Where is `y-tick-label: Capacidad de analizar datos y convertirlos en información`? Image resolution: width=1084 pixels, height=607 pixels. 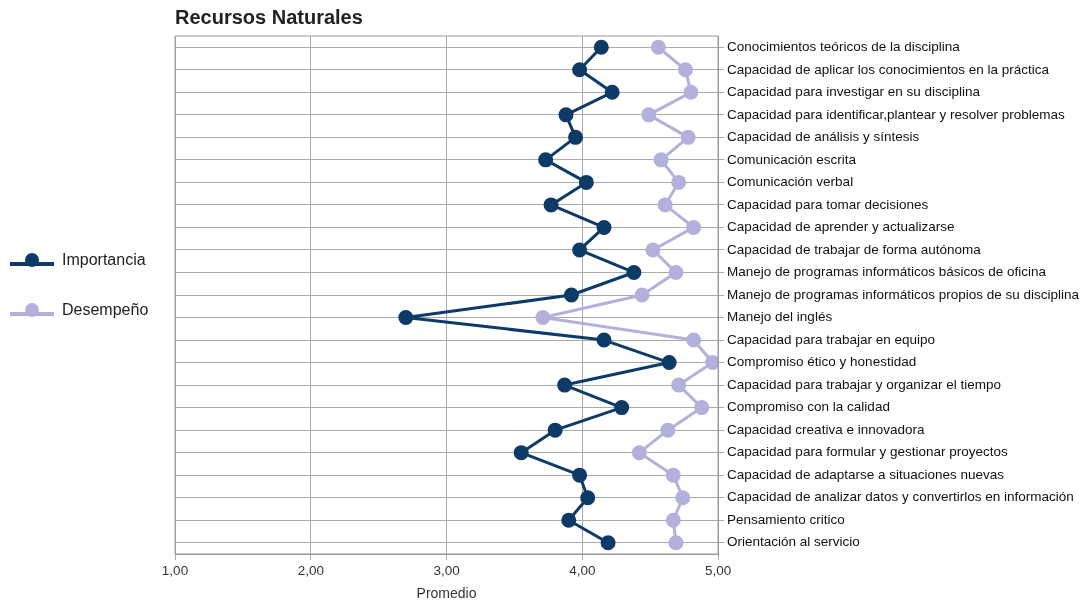
y-tick-label: Capacidad de analizar datos y convertirlos en información is located at coordinates (900, 497).